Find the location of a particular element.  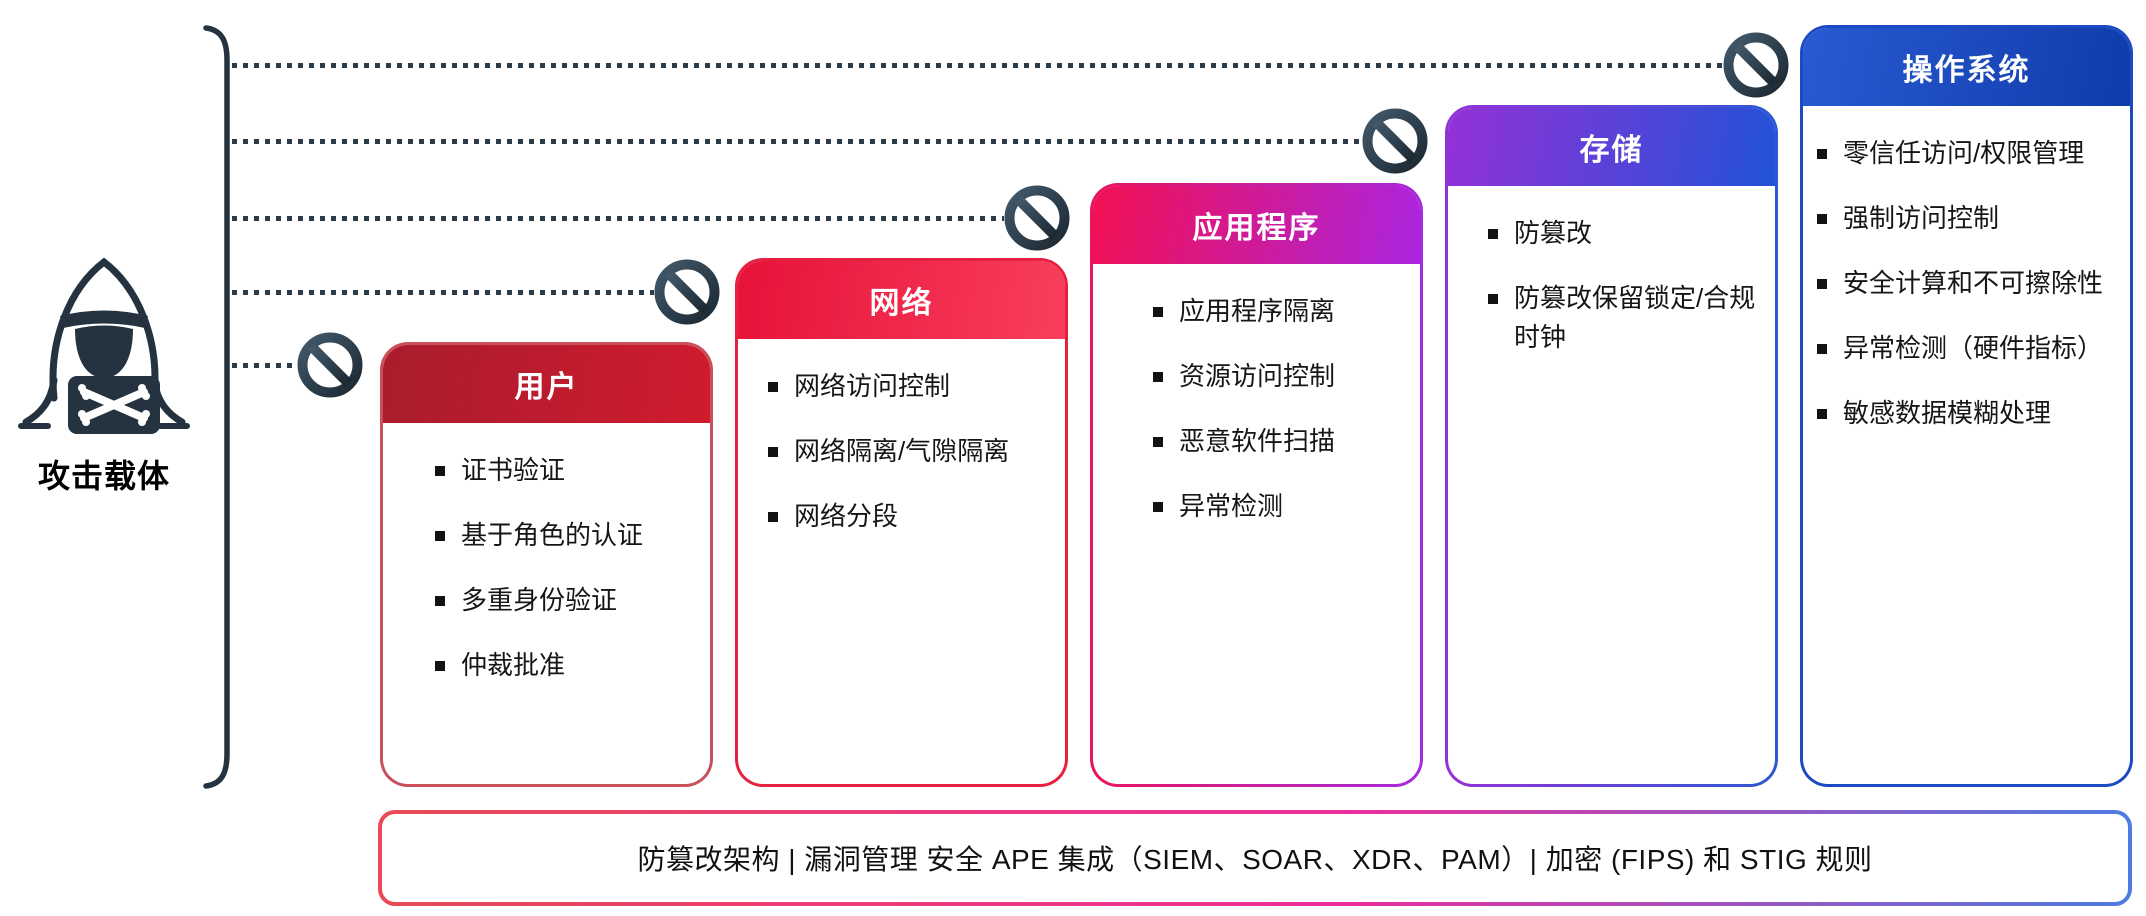

layer-card-inner: 应用程序应用程序隔离 资源访问控制 恶意软件扫描 异常检测 is located at coordinates (1256, 485).